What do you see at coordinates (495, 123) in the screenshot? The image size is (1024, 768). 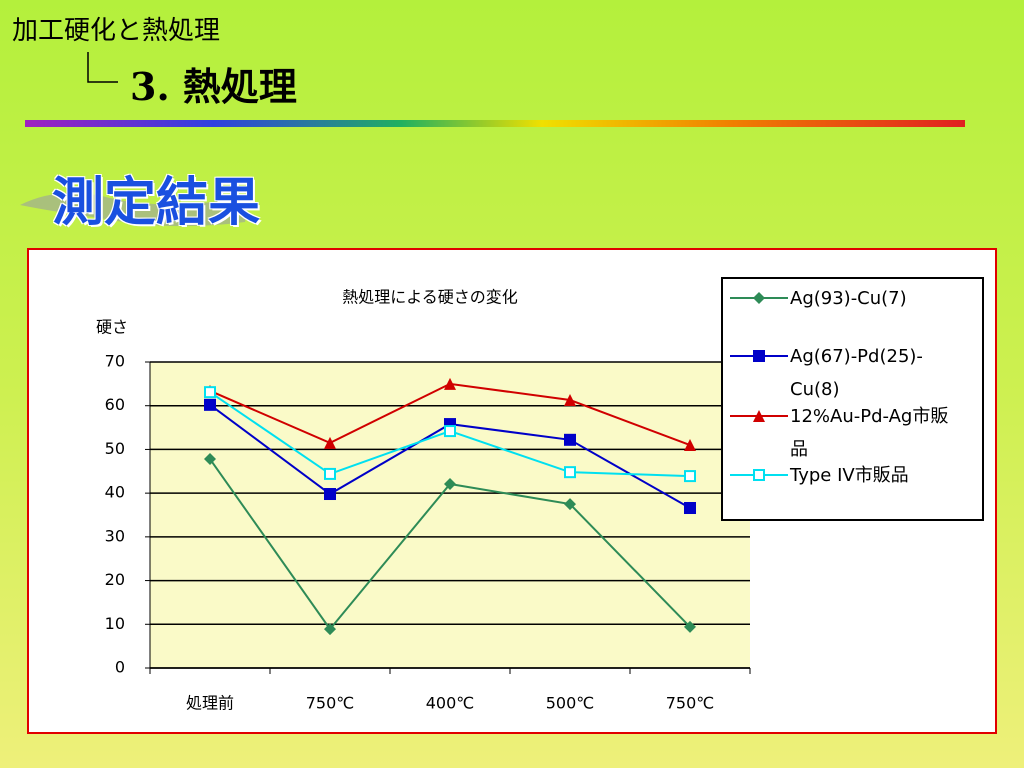 I see `rainbow-bar` at bounding box center [495, 123].